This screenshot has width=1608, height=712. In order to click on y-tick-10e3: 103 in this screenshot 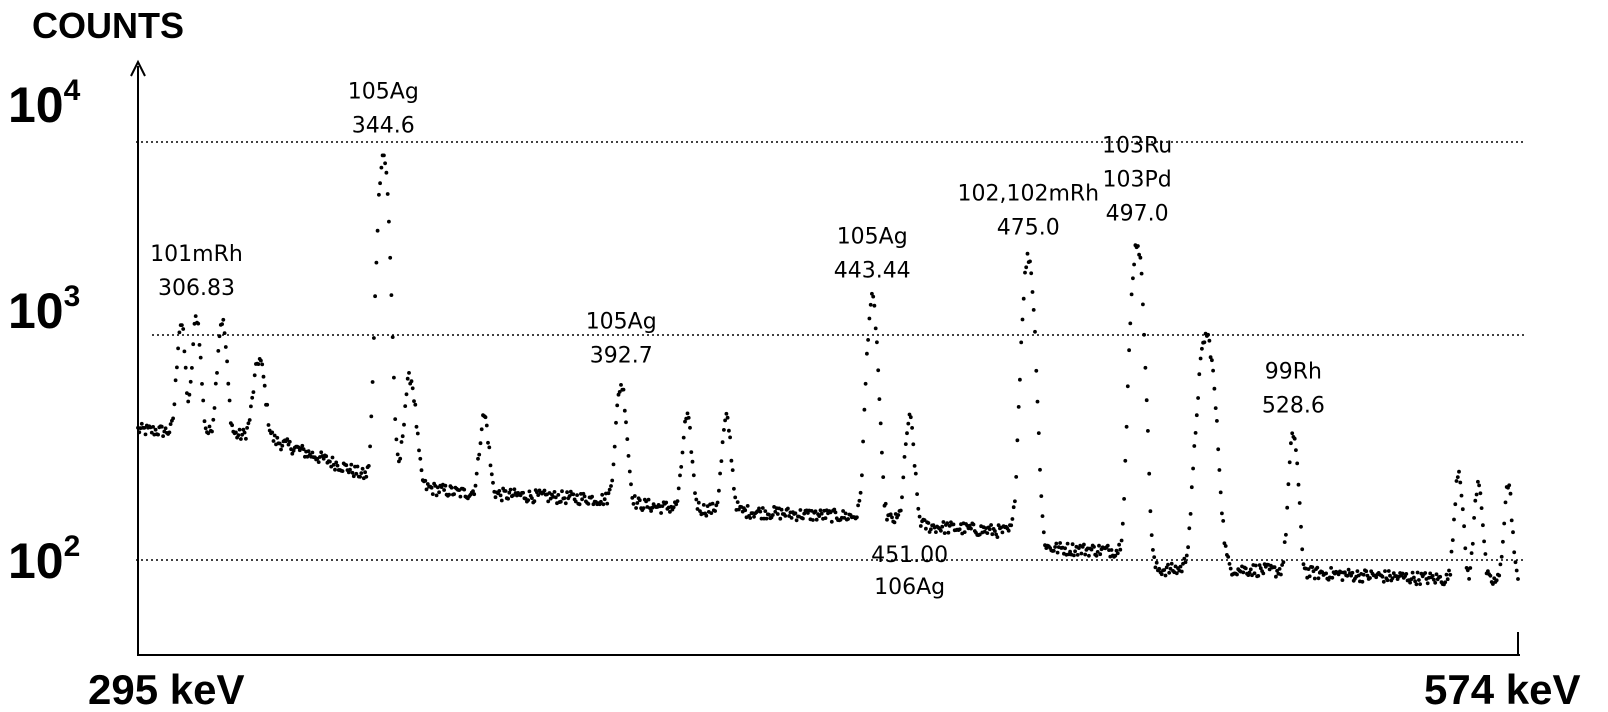, I will do `click(44, 309)`.